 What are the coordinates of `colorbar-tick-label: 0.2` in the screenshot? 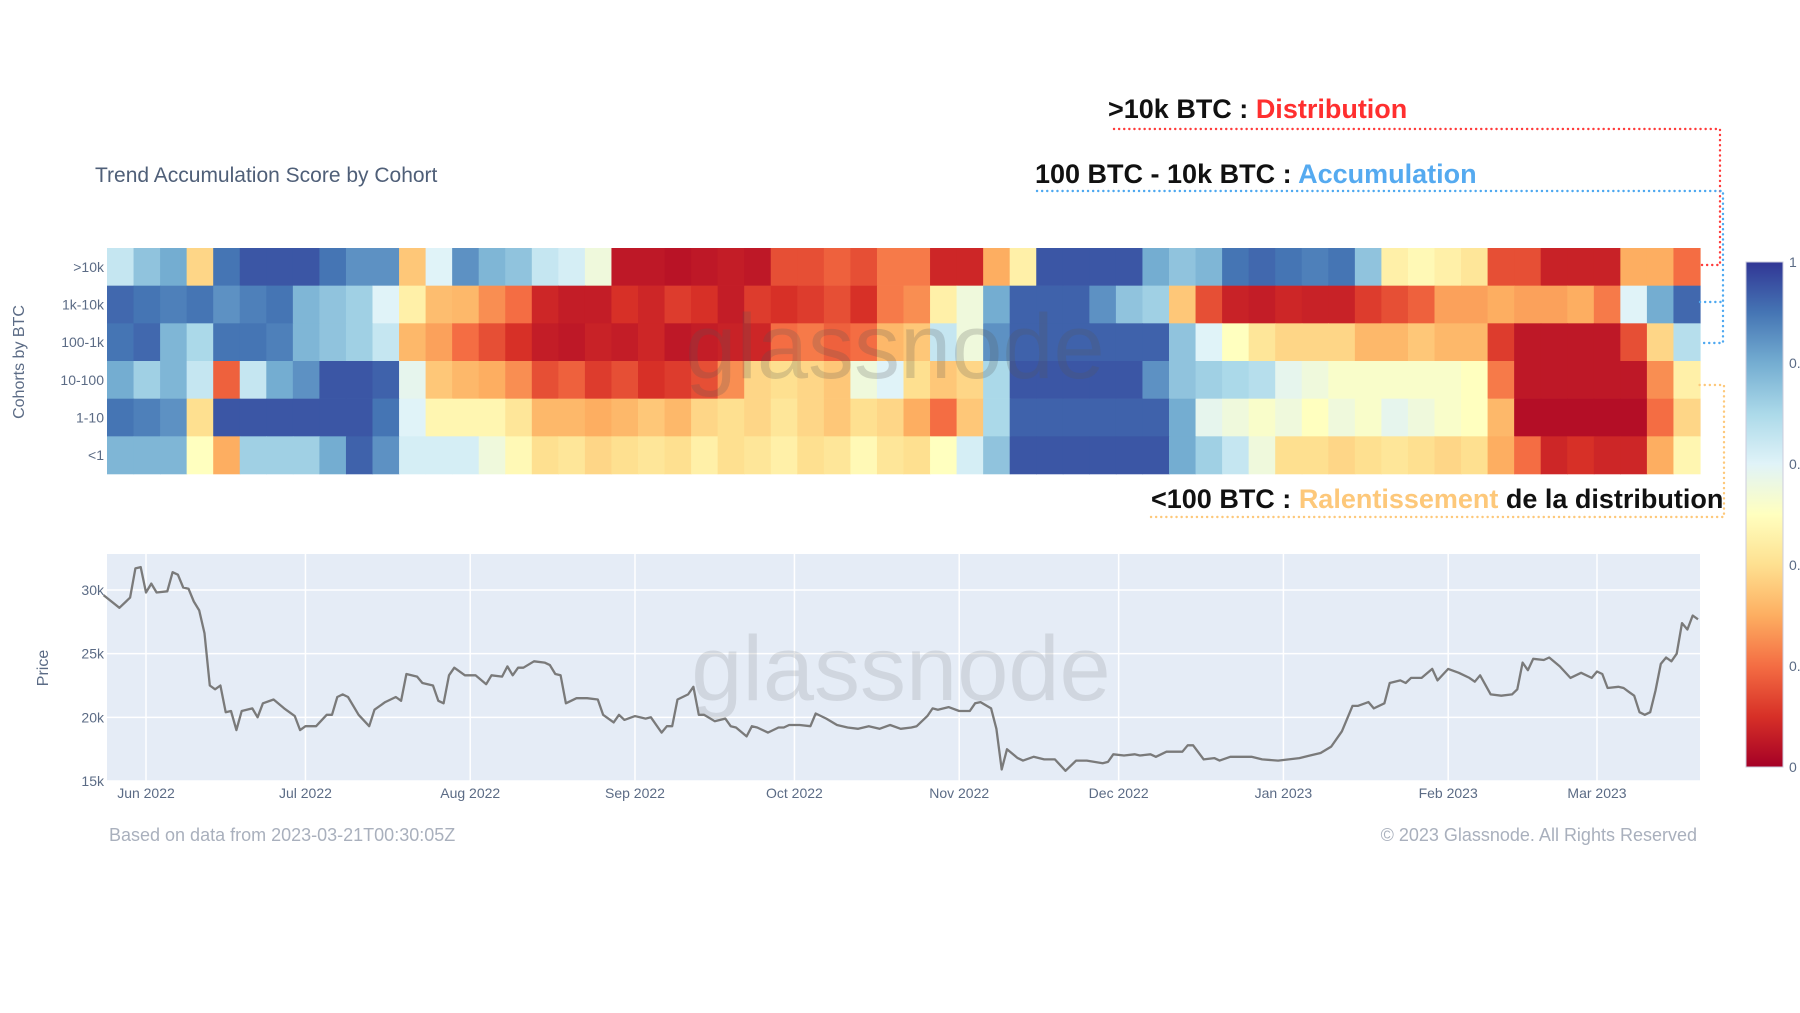 It's located at (1794, 666).